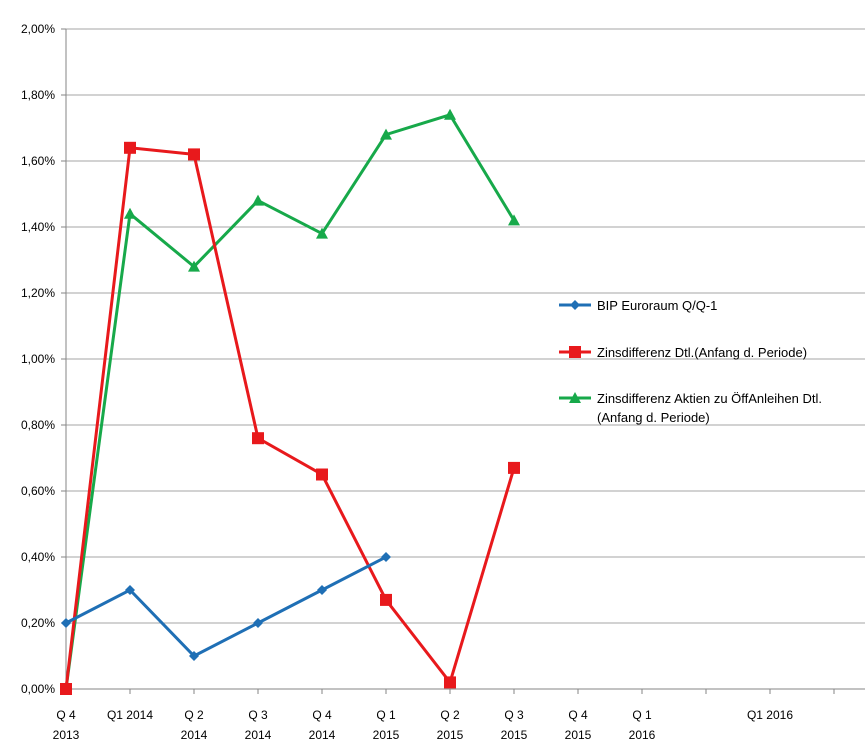 This screenshot has width=865, height=746. Describe the element at coordinates (38, 29) in the screenshot. I see `y-tick-label: 2,00%` at that location.